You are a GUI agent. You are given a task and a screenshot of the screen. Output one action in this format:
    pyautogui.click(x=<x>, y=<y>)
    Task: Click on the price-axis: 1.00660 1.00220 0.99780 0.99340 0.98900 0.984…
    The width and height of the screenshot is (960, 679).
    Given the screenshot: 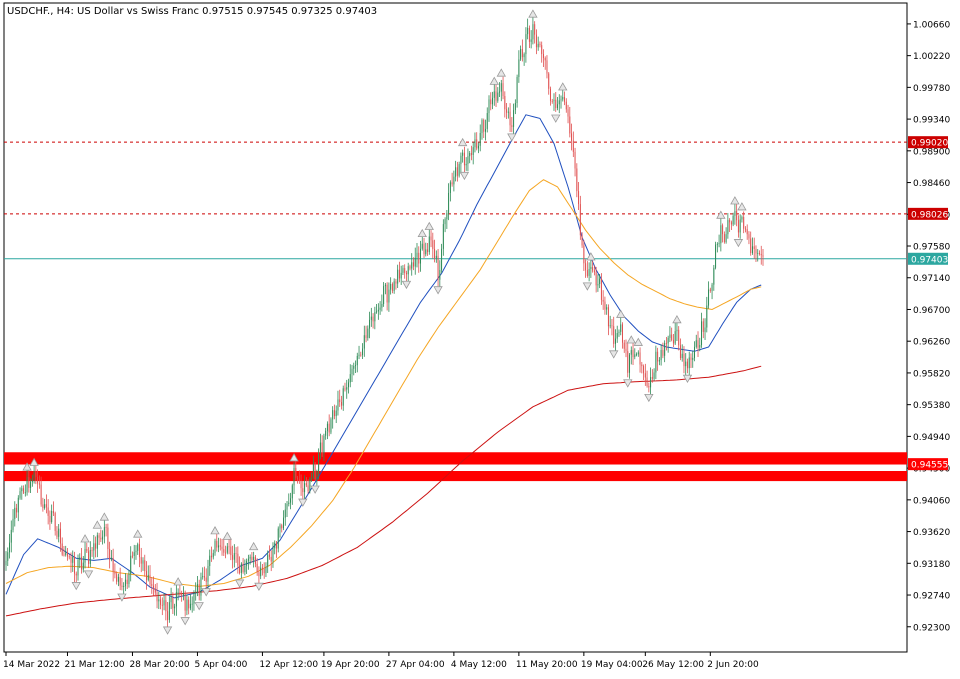 What is the action you would take?
    pyautogui.click(x=928, y=326)
    